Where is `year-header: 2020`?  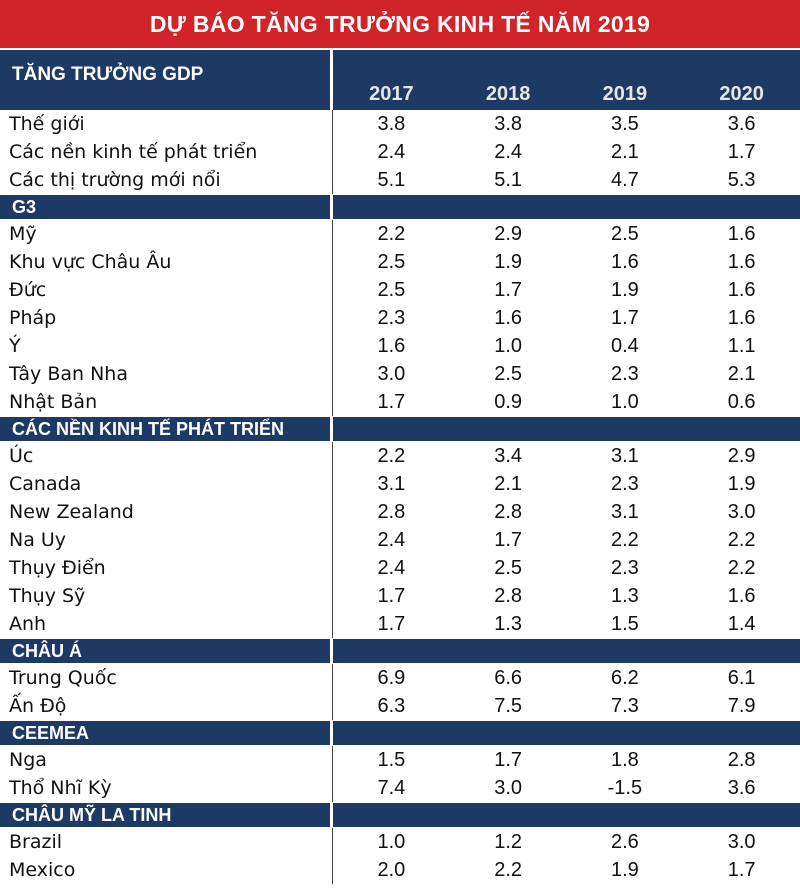 year-header: 2020 is located at coordinates (741, 94).